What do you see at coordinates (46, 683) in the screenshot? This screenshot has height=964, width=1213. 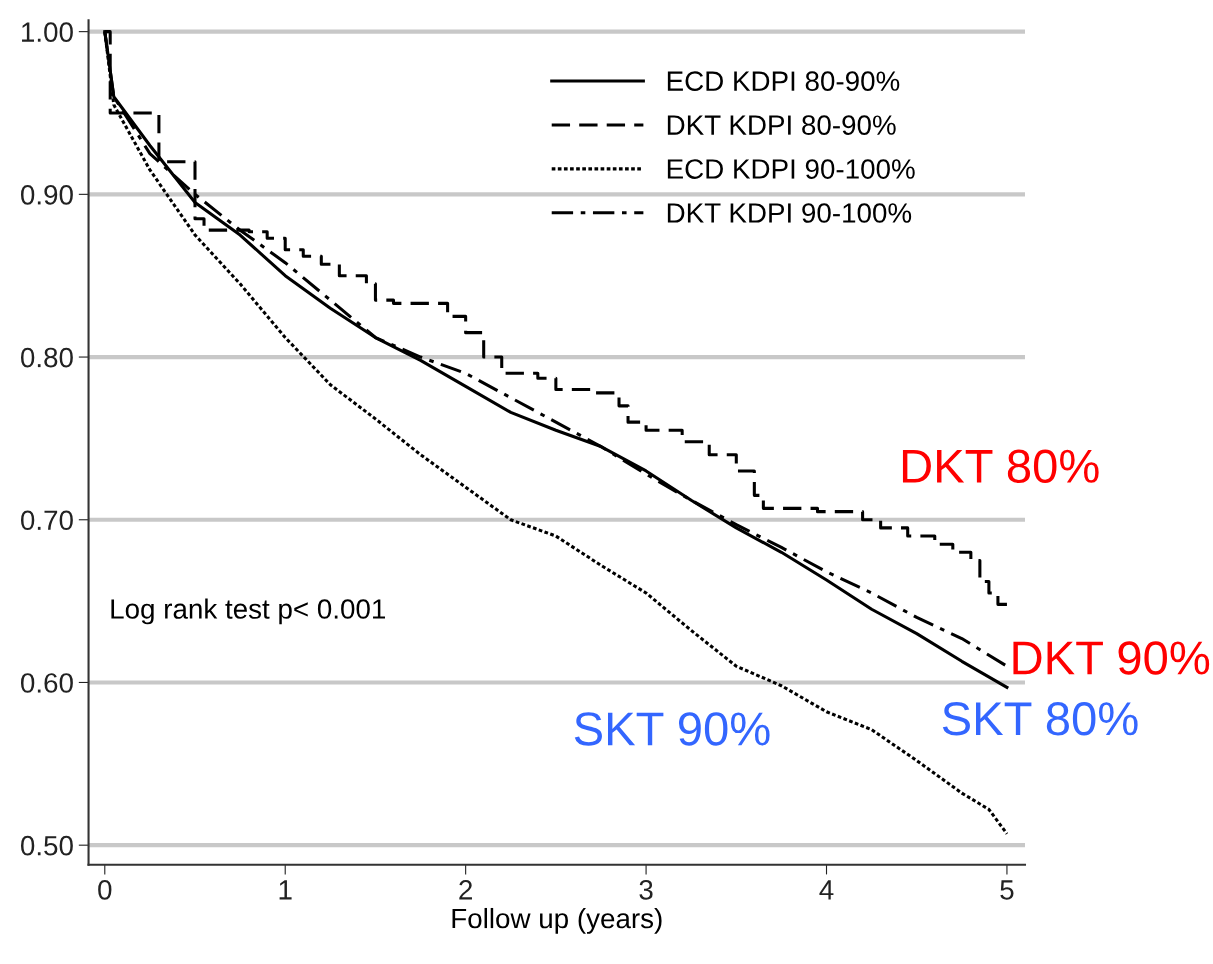 I see `y-tick-label: 0.60` at bounding box center [46, 683].